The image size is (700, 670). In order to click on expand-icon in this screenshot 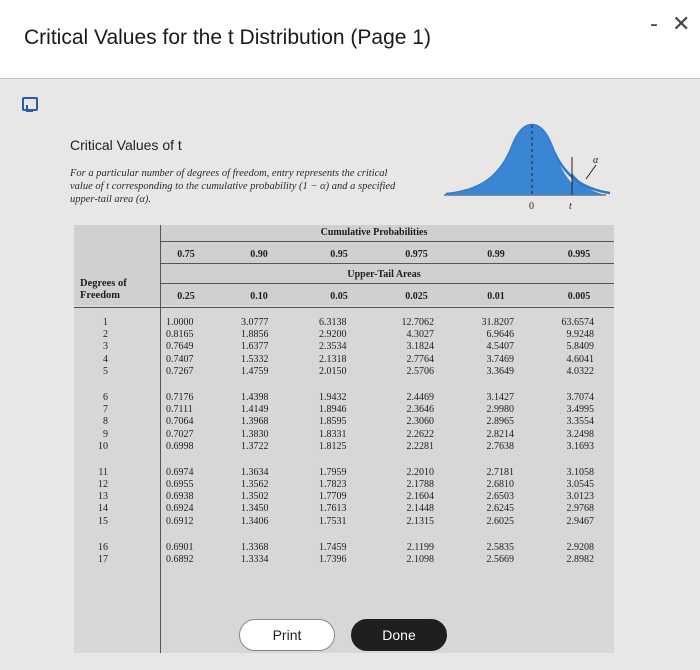, I will do `click(30, 104)`.